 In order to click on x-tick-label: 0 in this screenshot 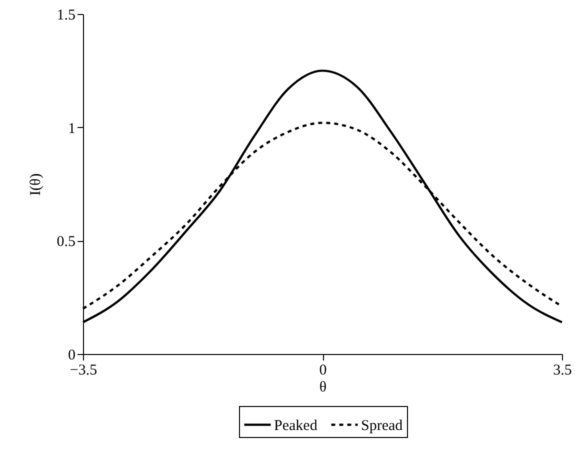, I will do `click(323, 370)`.